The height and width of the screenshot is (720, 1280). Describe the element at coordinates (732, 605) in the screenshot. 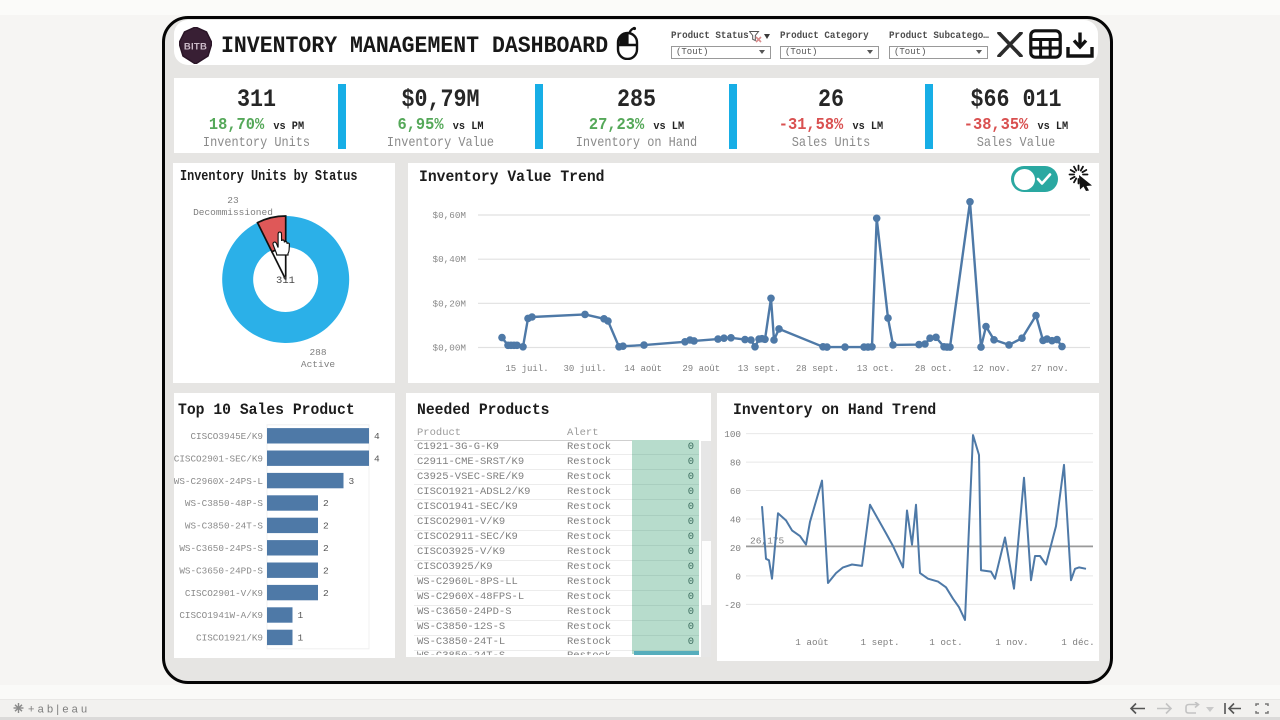

I see `svg-text: -20` at that location.